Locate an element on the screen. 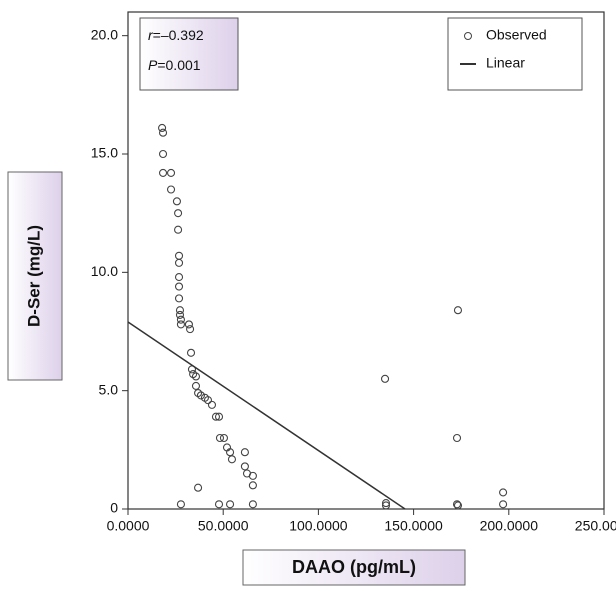 This screenshot has width=616, height=591. y-tick-label: 0 is located at coordinates (114, 508).